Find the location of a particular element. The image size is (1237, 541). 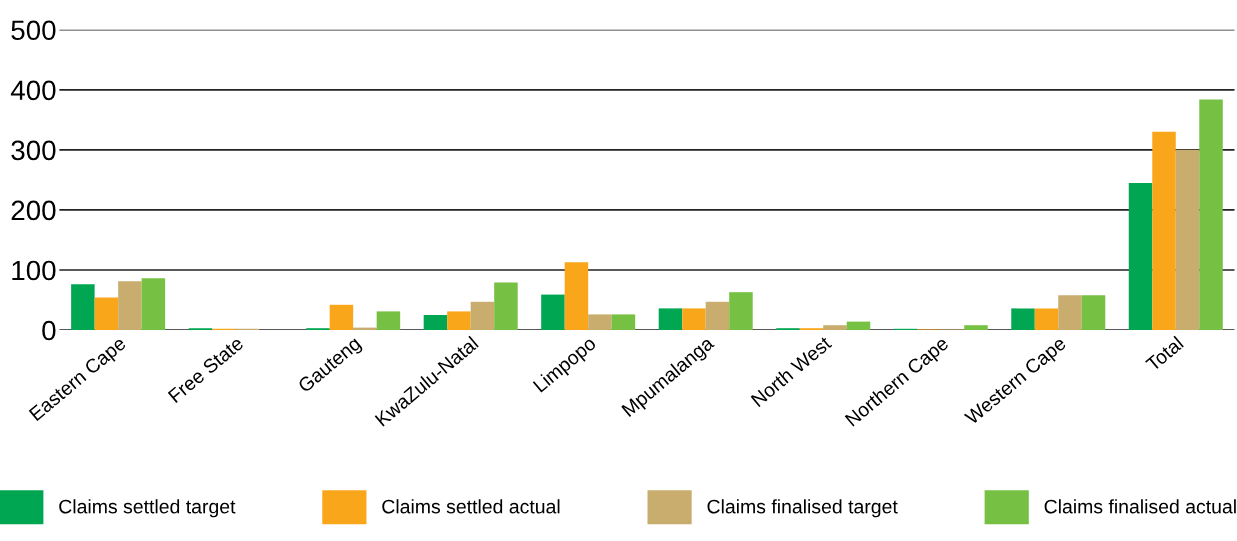

y-tick-label: 500 is located at coordinates (33, 30).